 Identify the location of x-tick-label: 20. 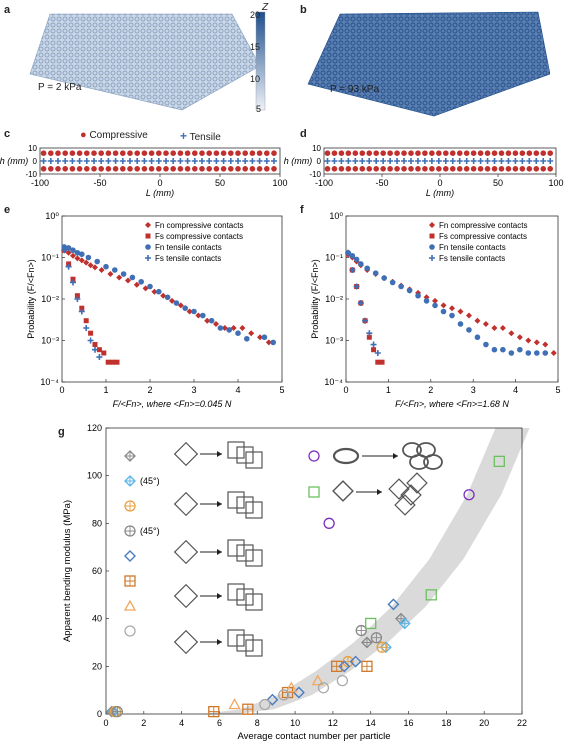
(484, 723).